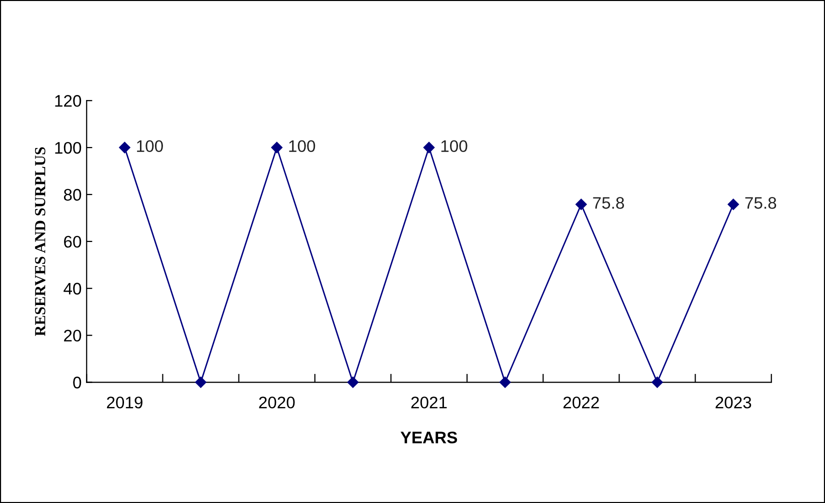 This screenshot has width=825, height=503. Describe the element at coordinates (40, 241) in the screenshot. I see `y-axis-title: RESERVES AND SURPLUS` at that location.